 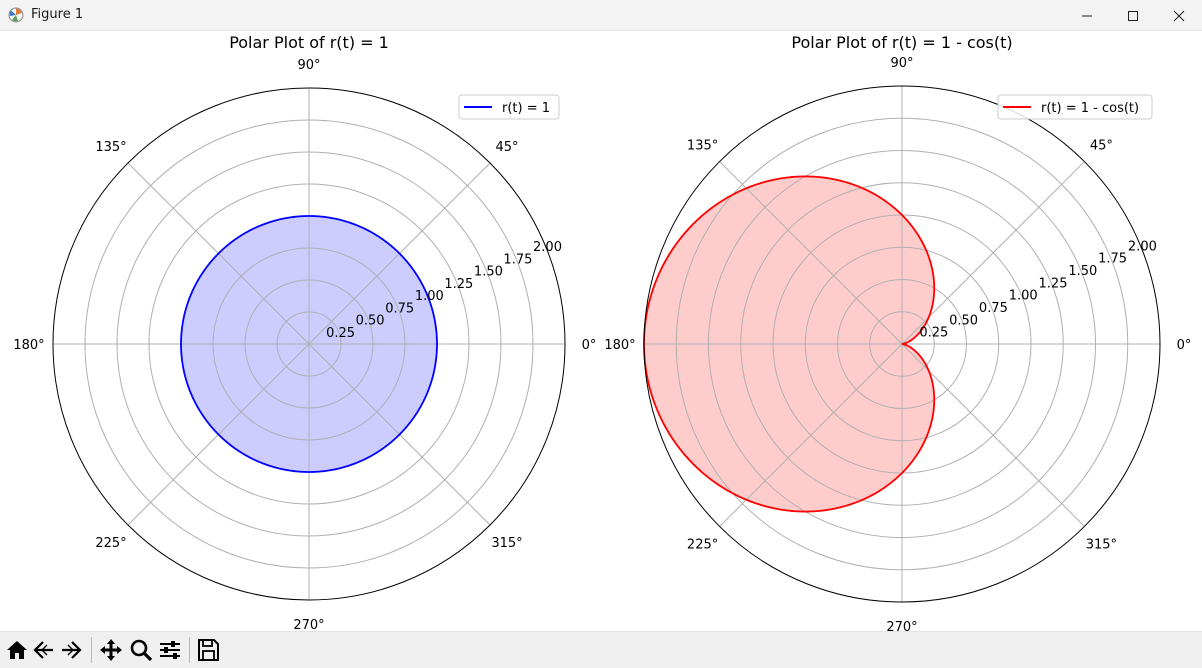 I want to click on legend-label: r(t) = 1, so click(x=526, y=108).